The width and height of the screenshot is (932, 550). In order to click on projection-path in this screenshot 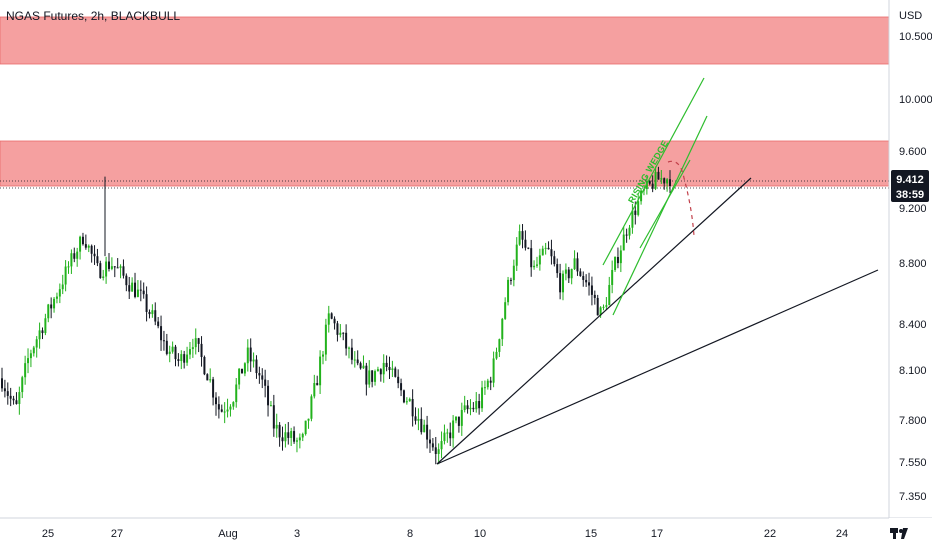, I will do `click(681, 198)`.